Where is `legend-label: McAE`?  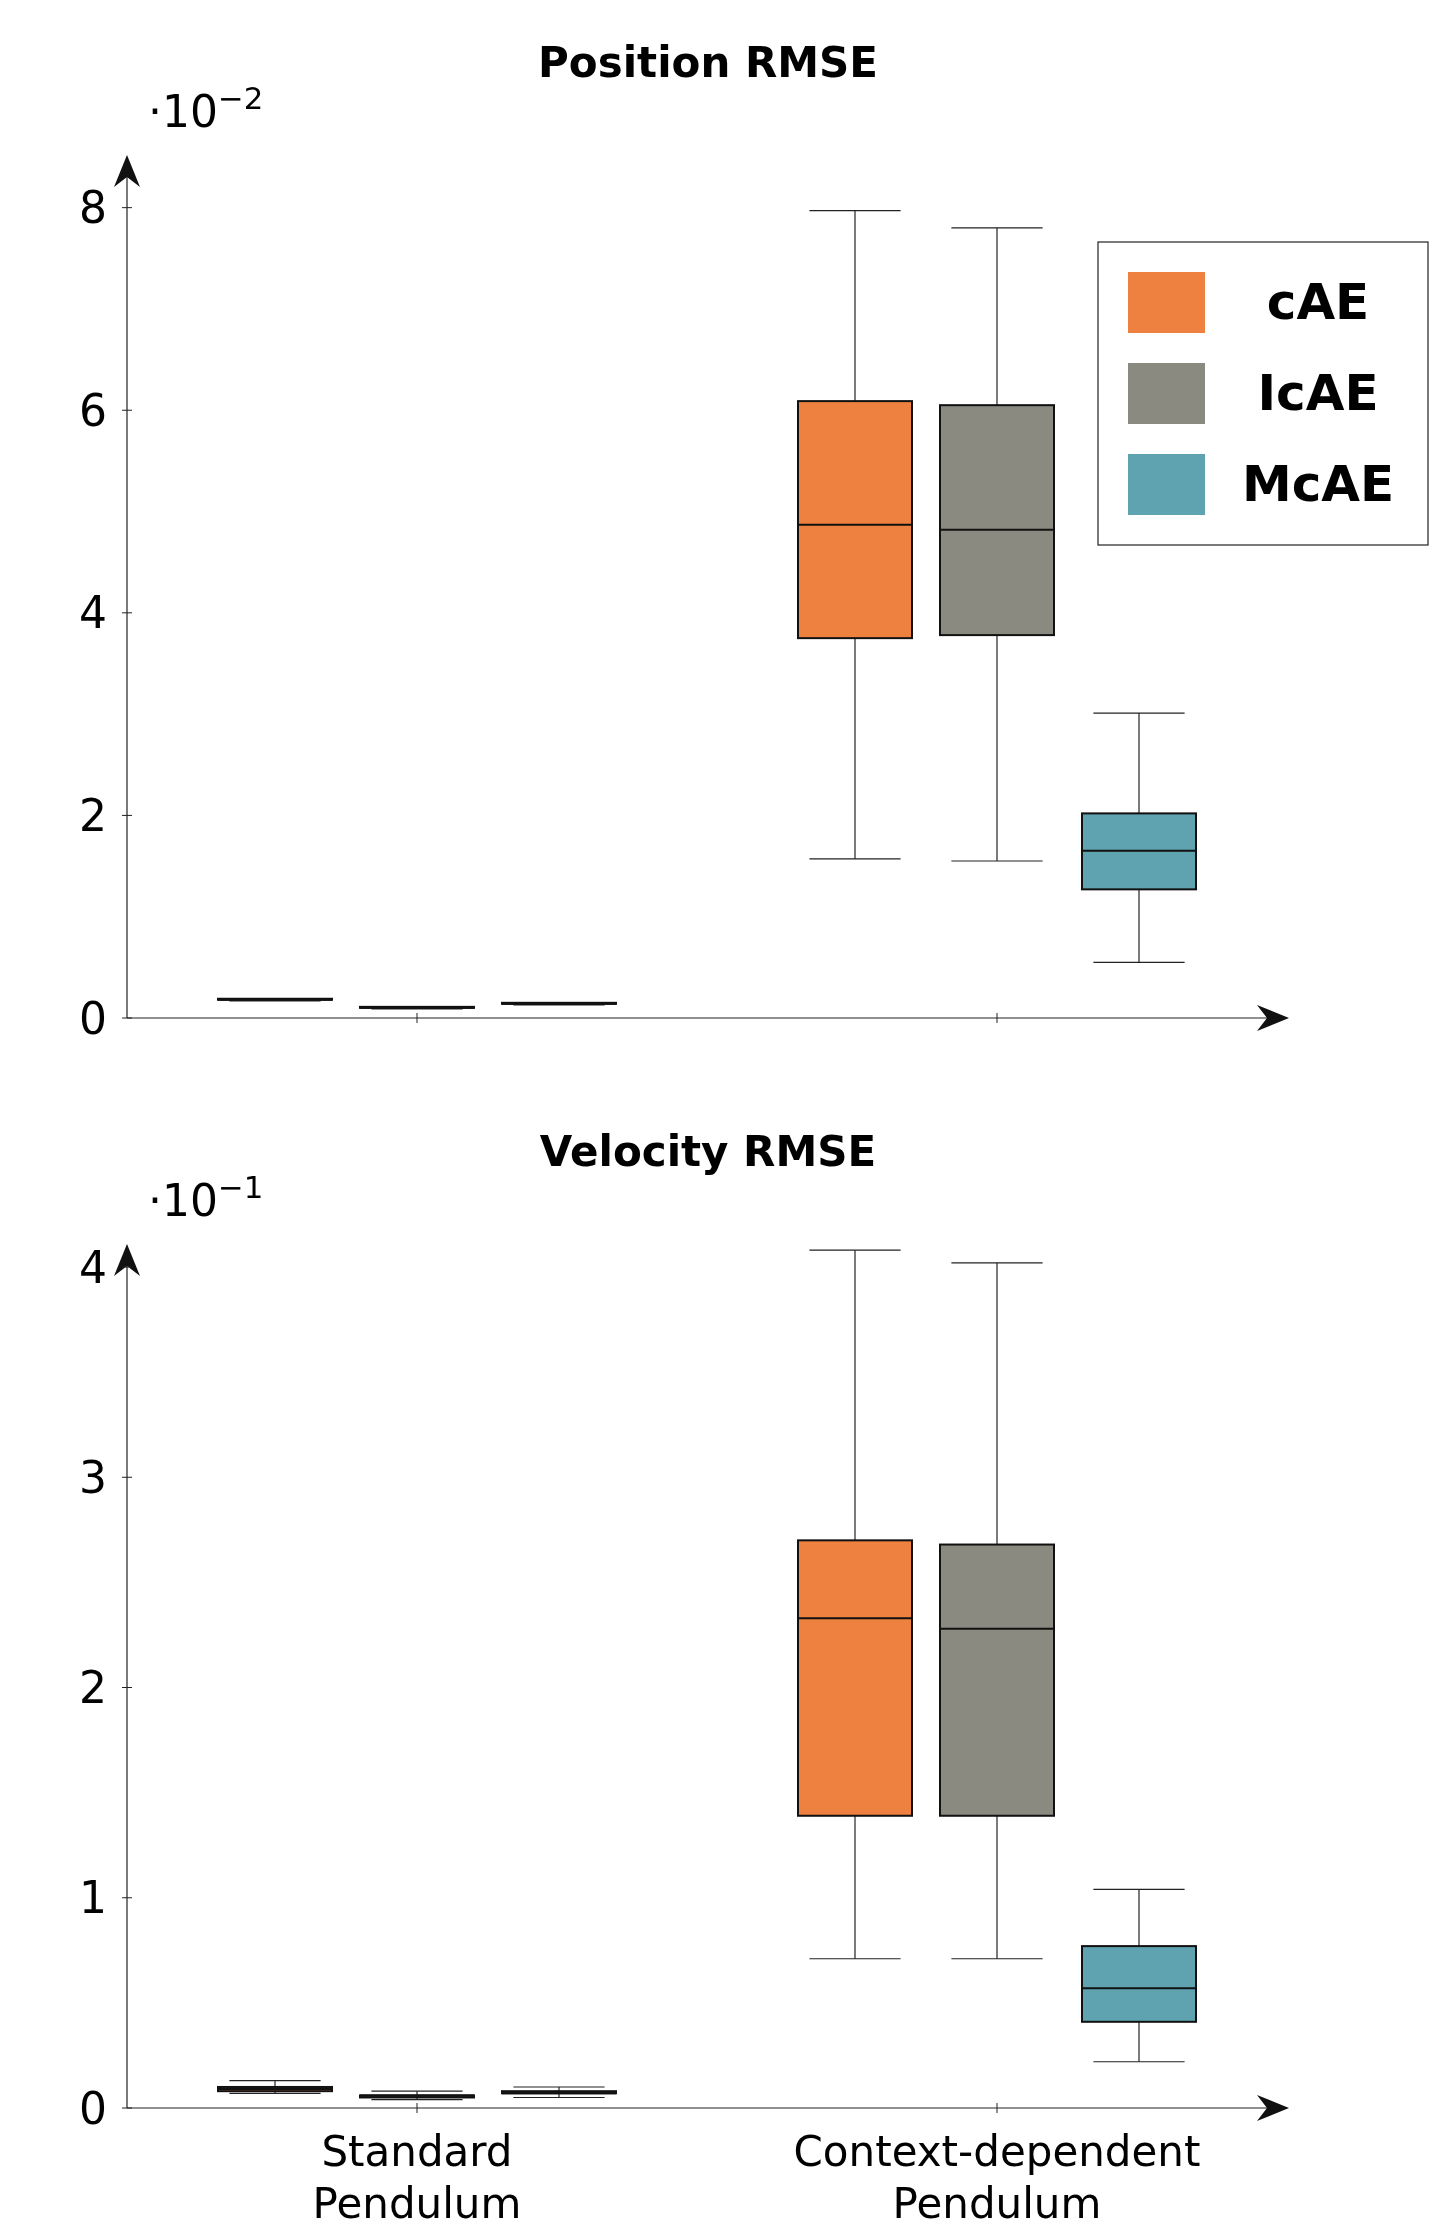 legend-label: McAE is located at coordinates (1318, 484).